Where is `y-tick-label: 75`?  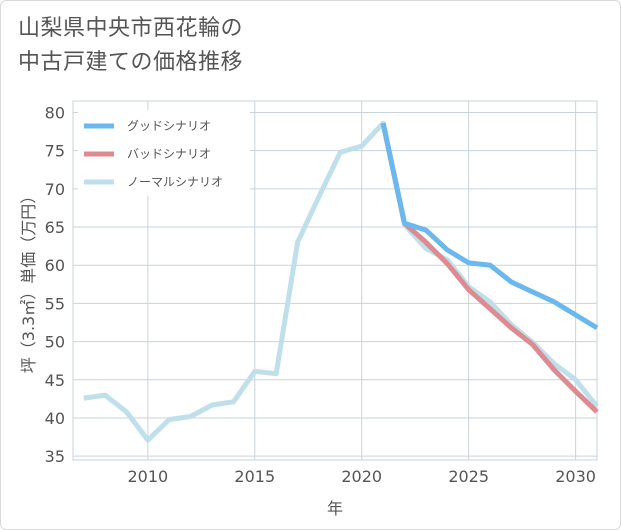
y-tick-label: 75 is located at coordinates (55, 151).